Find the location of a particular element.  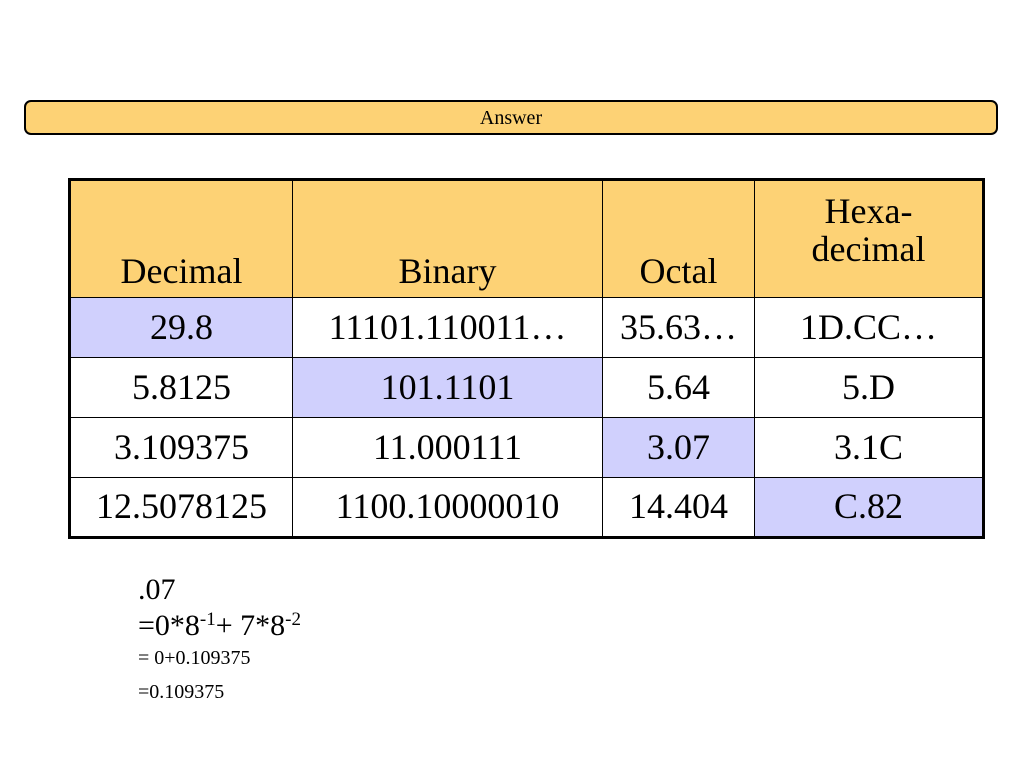

table-row: 12.5078125 1100.10000010 14.404 C.82 is located at coordinates (526, 507).